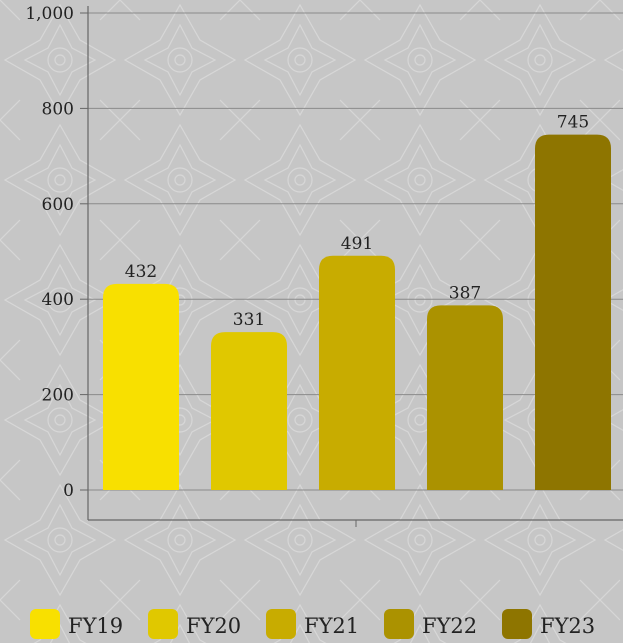 This screenshot has height=643, width=623. Describe the element at coordinates (357, 244) in the screenshot. I see `data-label: 491` at that location.